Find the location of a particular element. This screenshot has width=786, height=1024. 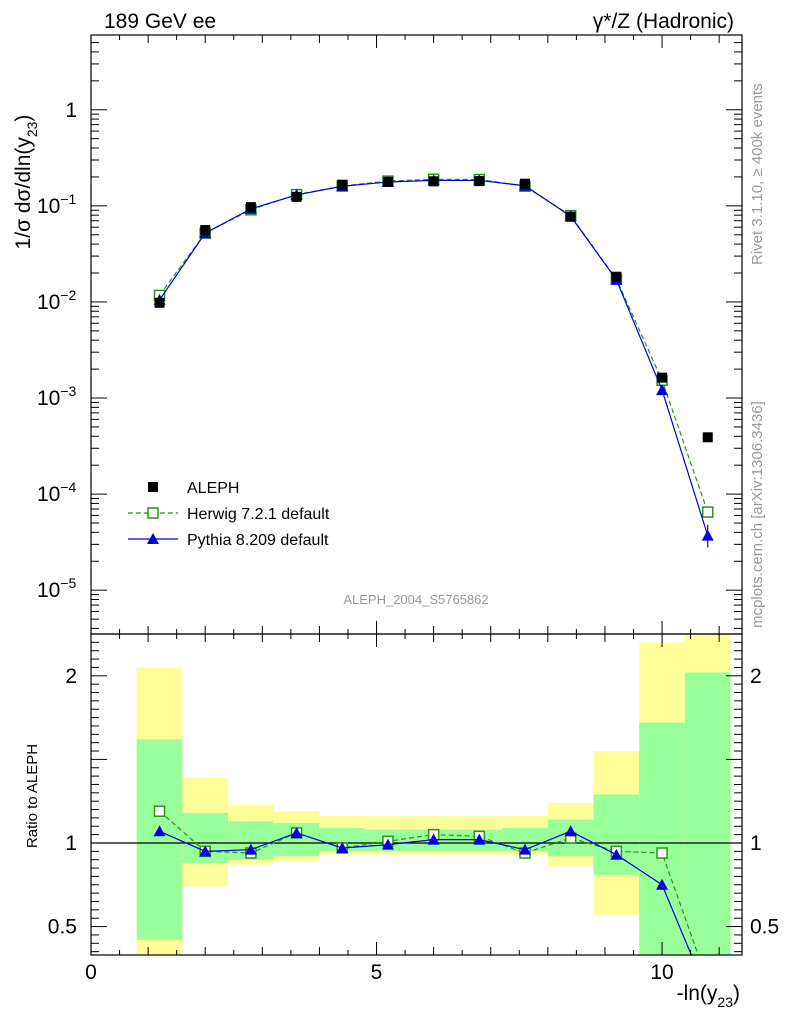

x-tick-label: 0 is located at coordinates (91, 972).